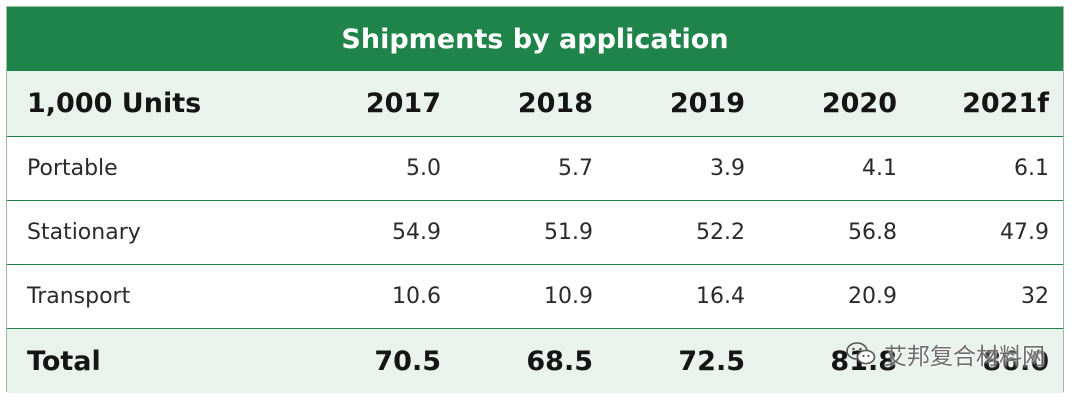 This screenshot has height=404, width=1080. Describe the element at coordinates (720, 296) in the screenshot. I see `table-cell: 16.4` at that location.